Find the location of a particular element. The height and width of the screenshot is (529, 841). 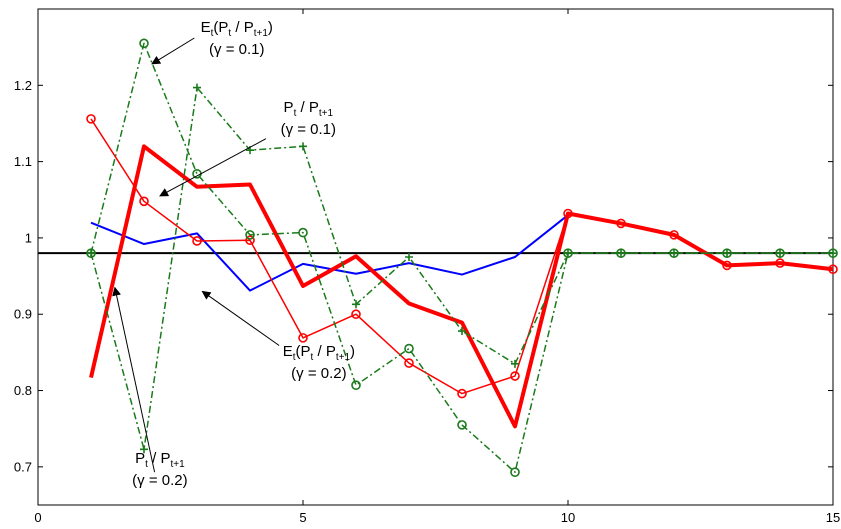

annotation-4: Pt​ / Pt+1​ (γ = 0.2) is located at coordinates (150, 387).